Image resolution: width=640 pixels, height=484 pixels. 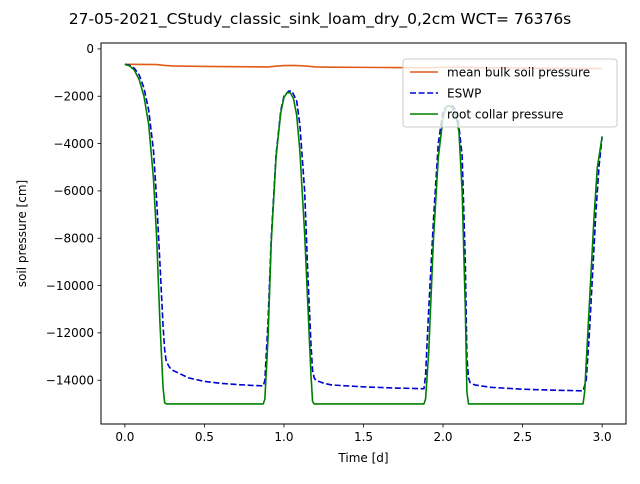 What do you see at coordinates (70, 333) in the screenshot?
I see `y-tick-label: −12000` at bounding box center [70, 333].